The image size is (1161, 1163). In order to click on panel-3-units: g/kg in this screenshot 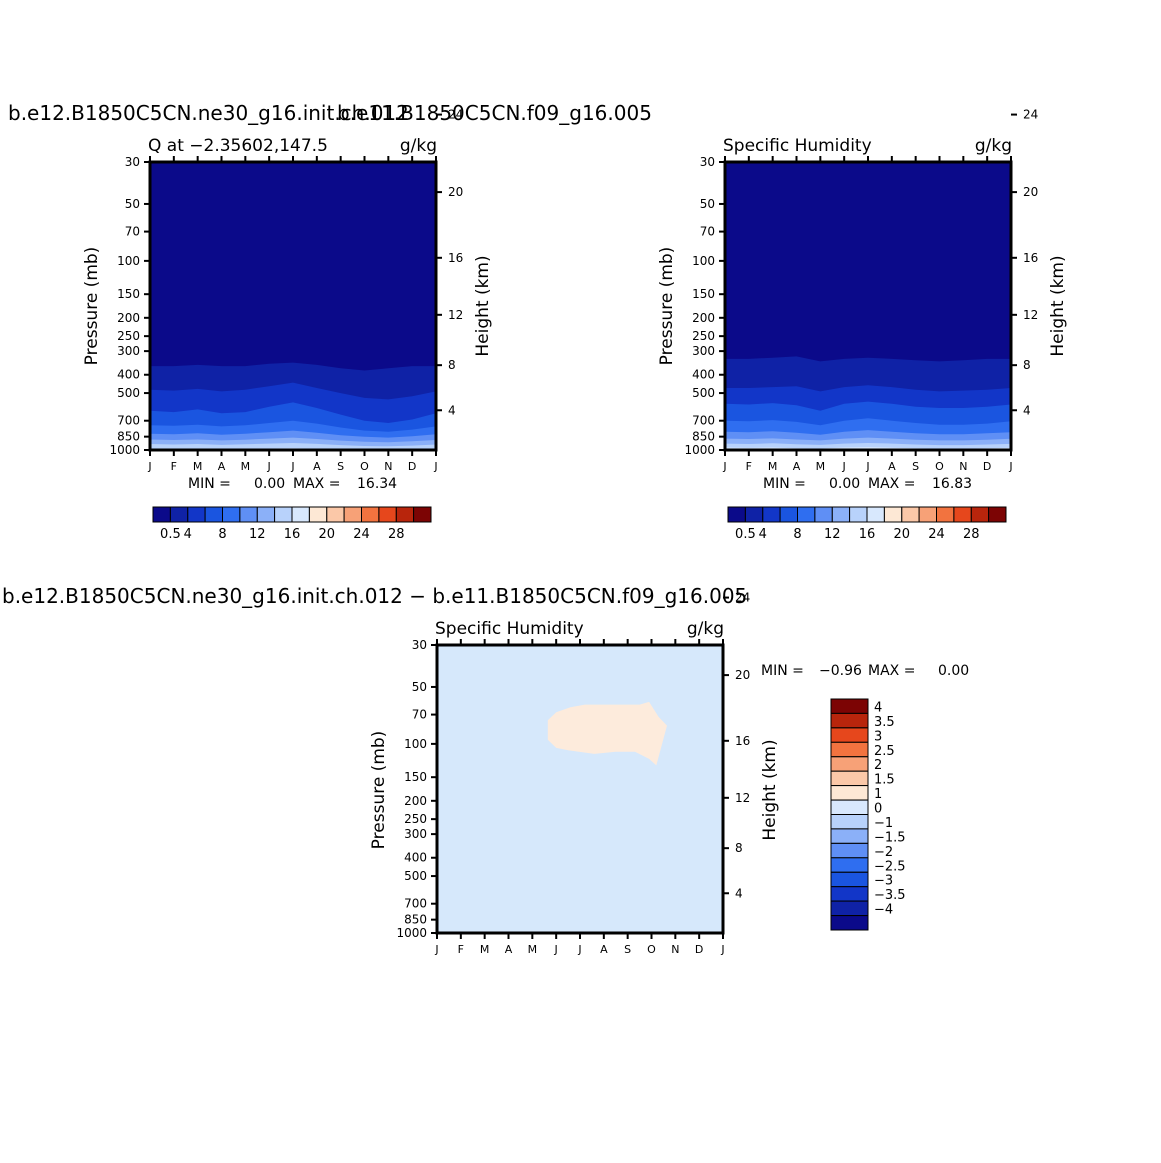, I will do `click(705, 629)`.